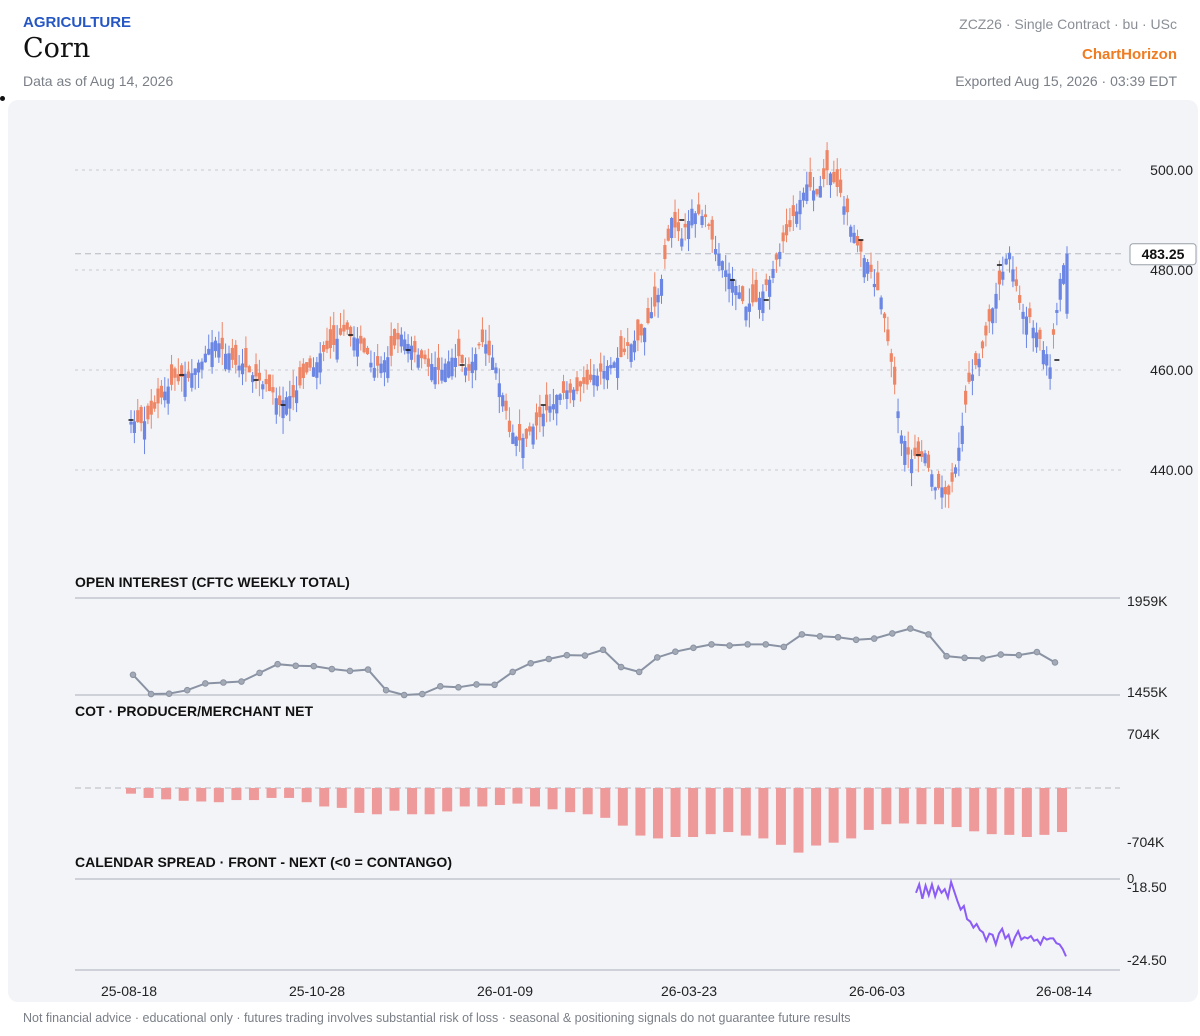 This screenshot has height=1036, width=1200. I want to click on cot-tick-top: 704K, so click(1143, 734).